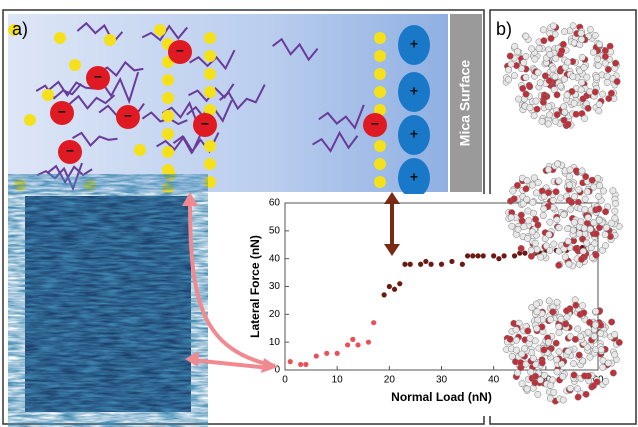  I want to click on panel-label: a), so click(20, 29).